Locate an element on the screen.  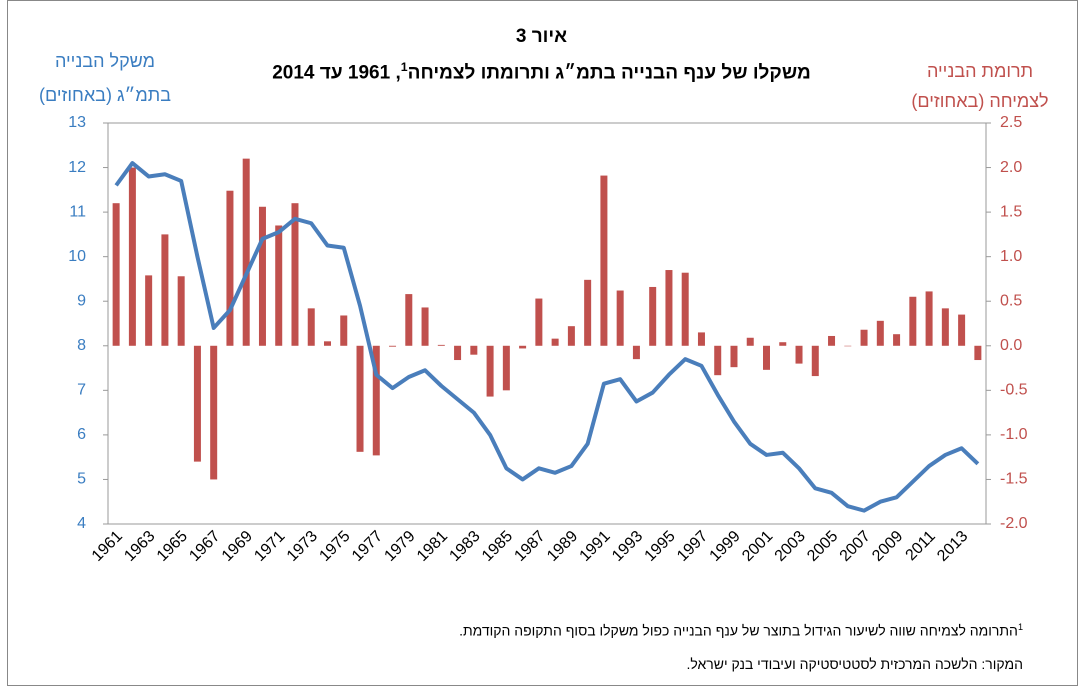
y-tick-label: 7 is located at coordinates (81, 390).